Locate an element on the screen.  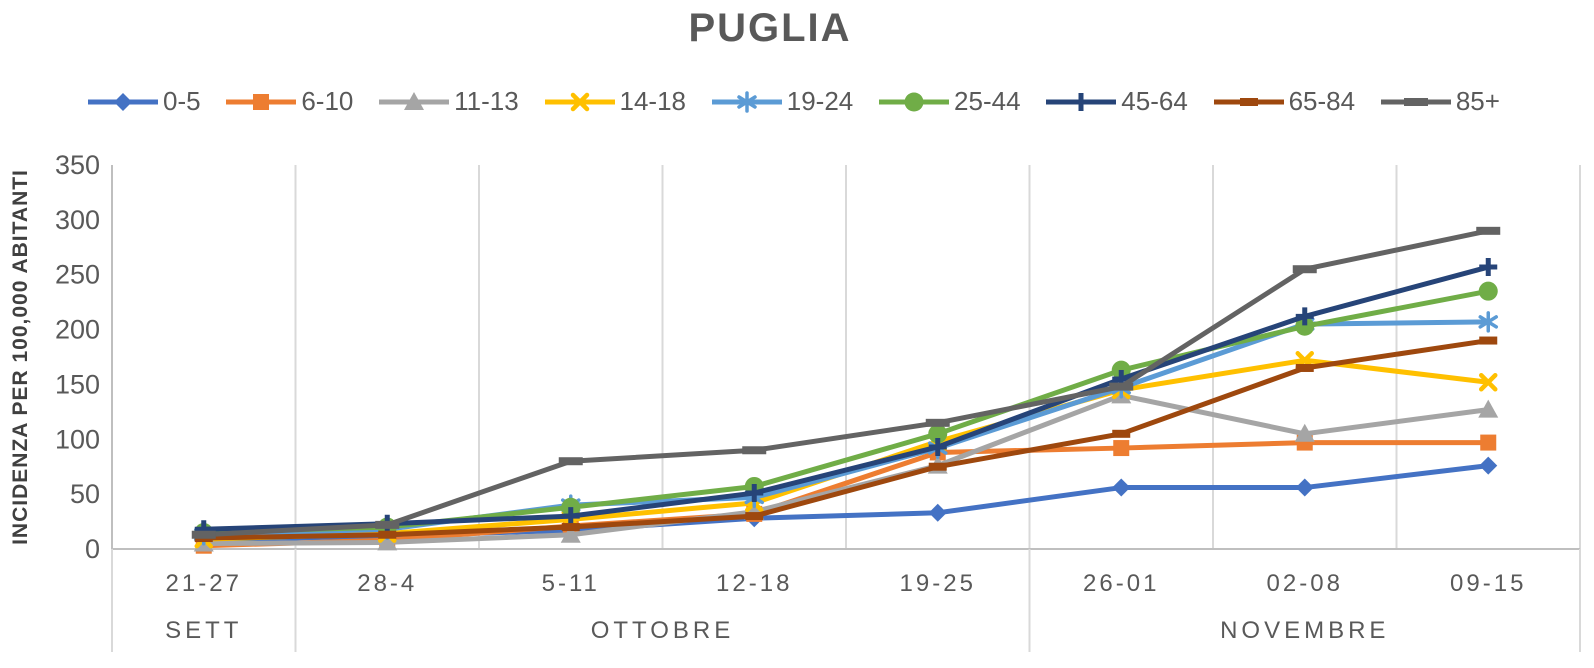
x-tick-label: 26-01 is located at coordinates (1121, 583).